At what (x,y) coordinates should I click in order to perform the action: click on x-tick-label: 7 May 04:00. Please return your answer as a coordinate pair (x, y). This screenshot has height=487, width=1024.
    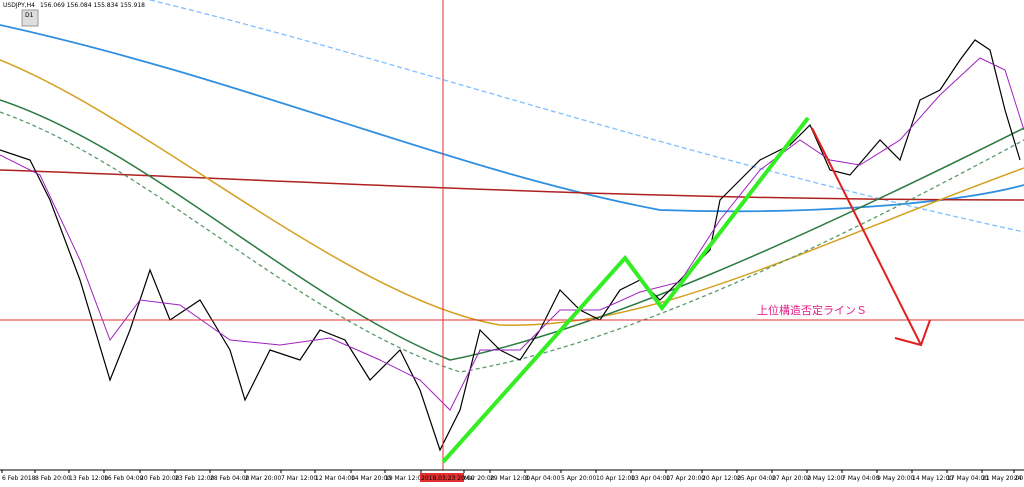
    Looking at the image, I should click on (861, 478).